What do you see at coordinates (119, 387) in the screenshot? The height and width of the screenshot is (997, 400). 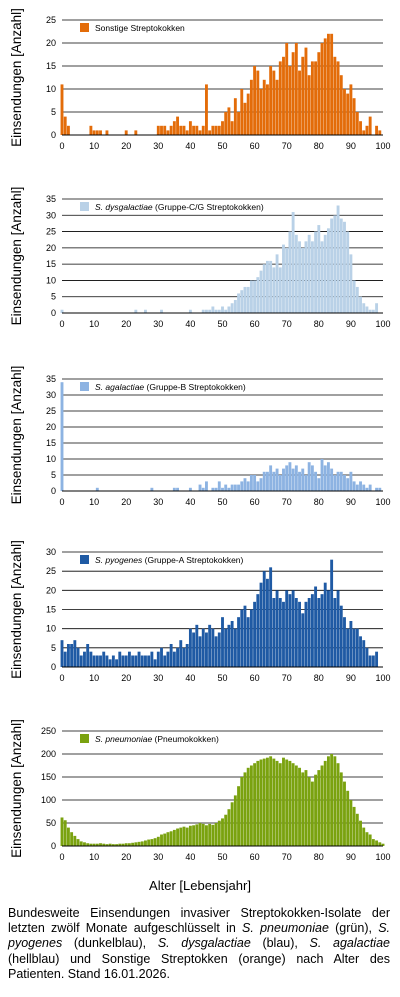 I see `legend-species-name: S. agalactiae` at bounding box center [119, 387].